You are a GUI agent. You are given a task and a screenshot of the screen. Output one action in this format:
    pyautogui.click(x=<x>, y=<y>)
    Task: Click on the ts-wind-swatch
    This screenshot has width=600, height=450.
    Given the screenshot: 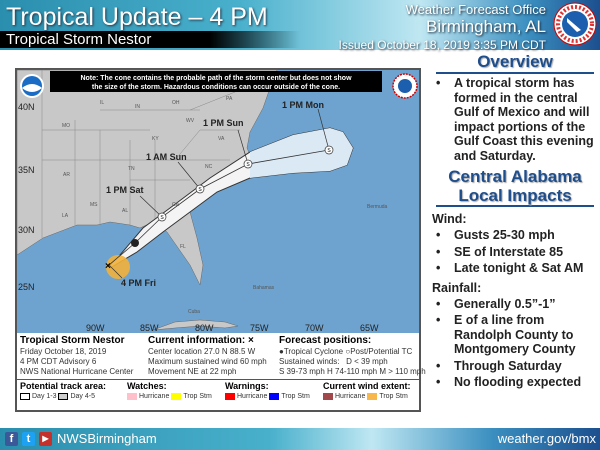 What is the action you would take?
    pyautogui.click(x=372, y=396)
    